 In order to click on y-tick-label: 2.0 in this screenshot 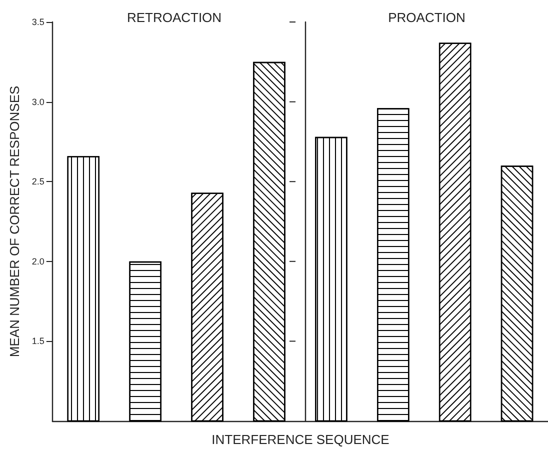, I will do `click(38, 261)`.